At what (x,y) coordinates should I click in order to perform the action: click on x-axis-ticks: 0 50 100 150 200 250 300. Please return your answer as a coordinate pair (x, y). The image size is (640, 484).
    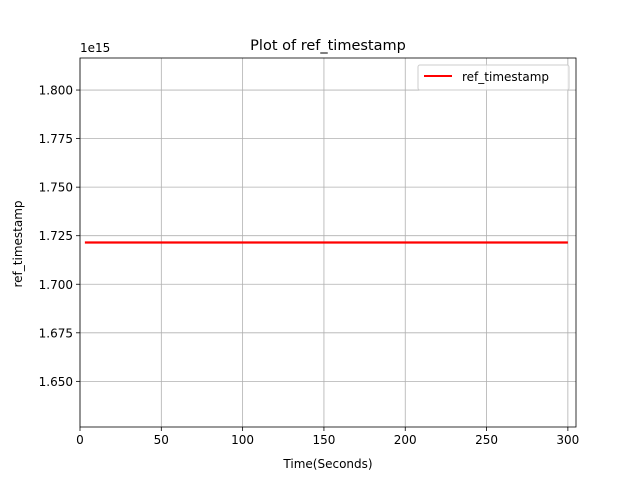
    Looking at the image, I should click on (327, 437).